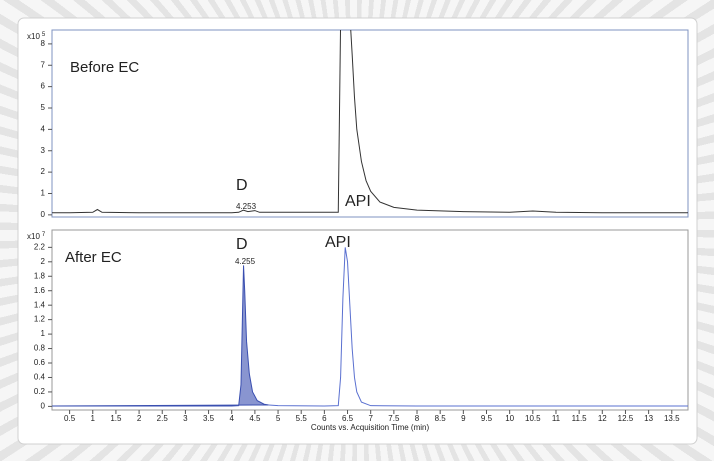 Image resolution: width=714 pixels, height=461 pixels. I want to click on y-tick-label: 1.2, so click(40, 319).